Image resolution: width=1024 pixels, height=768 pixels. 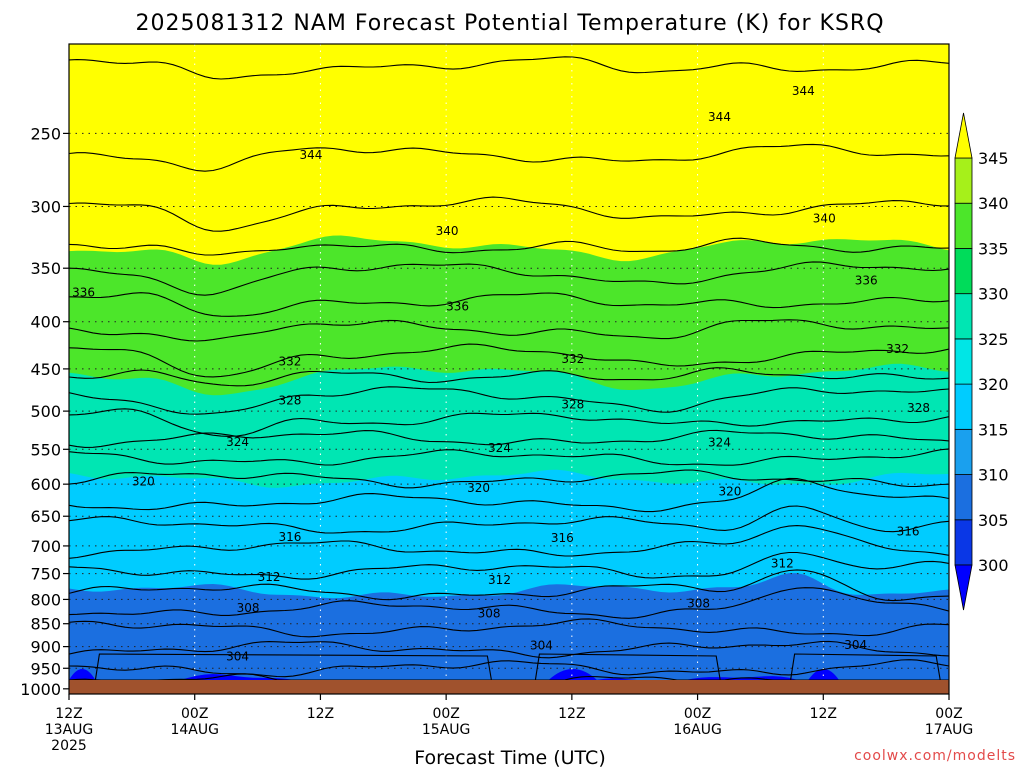 What do you see at coordinates (993, 339) in the screenshot?
I see `colorbar-tick-label: 325` at bounding box center [993, 339].